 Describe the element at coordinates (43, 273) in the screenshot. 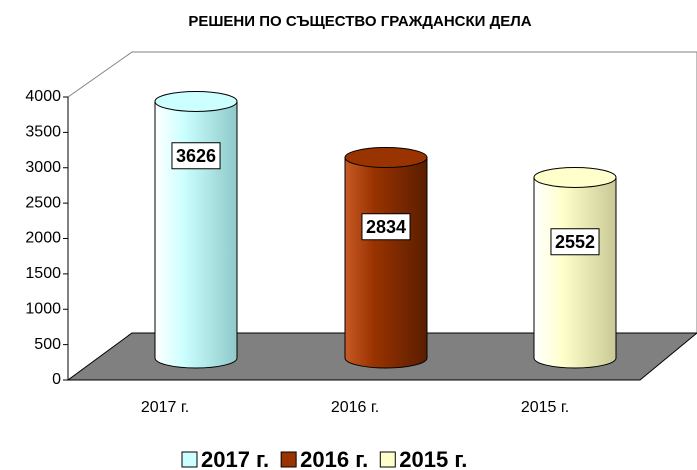

I see `y-tick-label: 1500` at that location.